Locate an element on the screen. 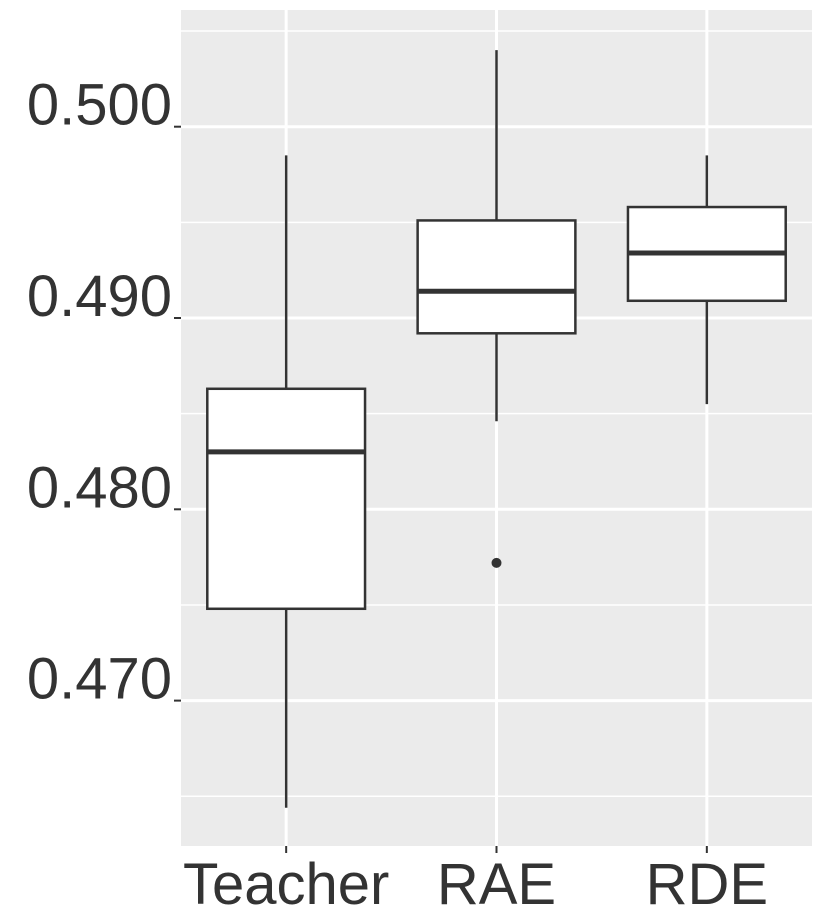  x-tick-label: RAE is located at coordinates (496, 883).